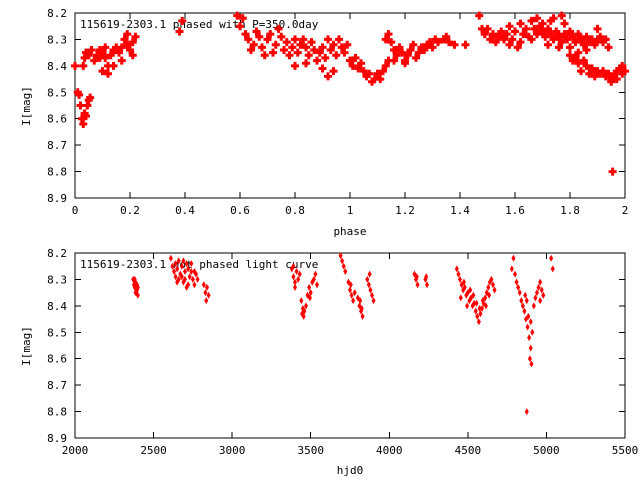 Image resolution: width=640 pixels, height=480 pixels. I want to click on x-tick-label: 2, so click(625, 210).